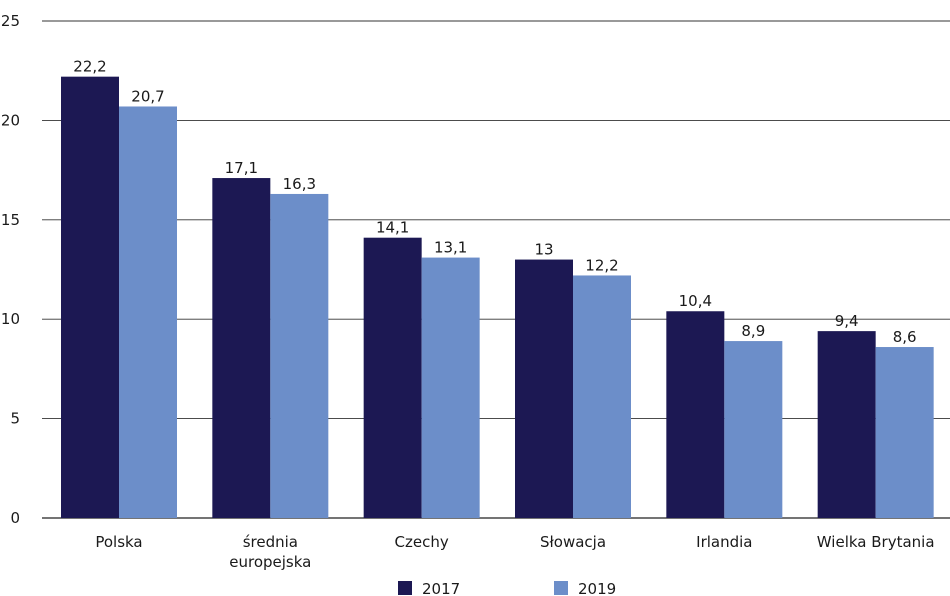  What do you see at coordinates (10, 120) in the screenshot?
I see `y-tick-label: 20` at bounding box center [10, 120].